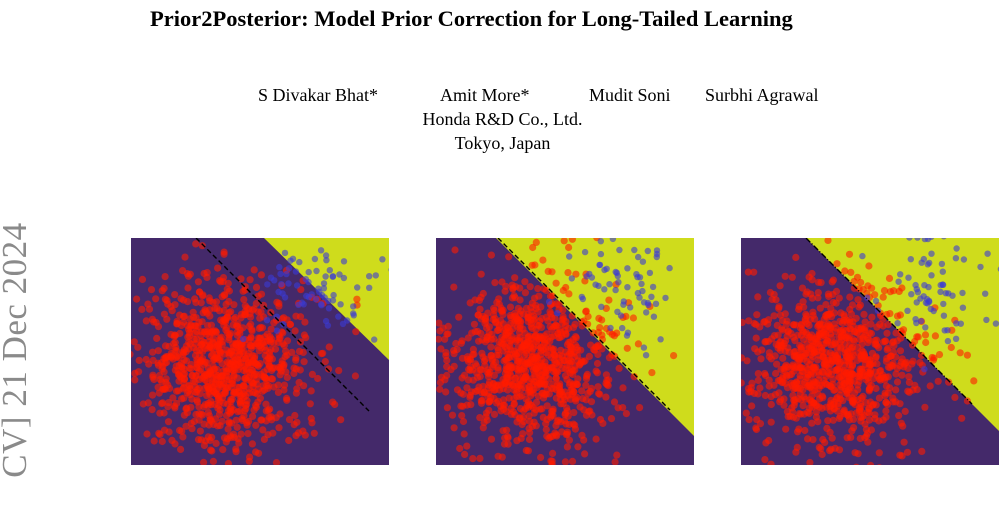 The image size is (1005, 515). Describe the element at coordinates (17, 350) in the screenshot. I see `arxiv-stamp: CV] 21 Dec 2024` at that location.